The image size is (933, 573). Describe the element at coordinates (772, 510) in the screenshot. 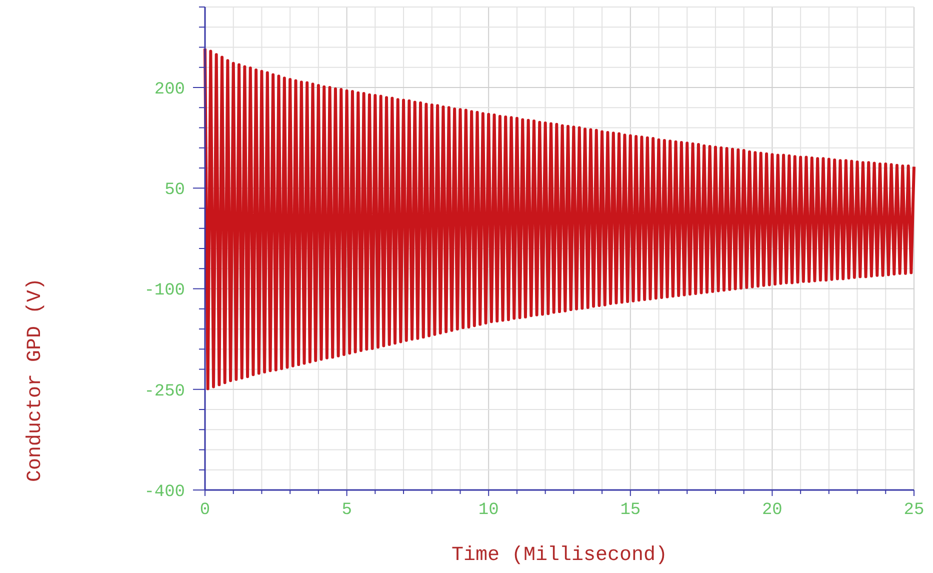

I see `x-tick-label: 20` at that location.